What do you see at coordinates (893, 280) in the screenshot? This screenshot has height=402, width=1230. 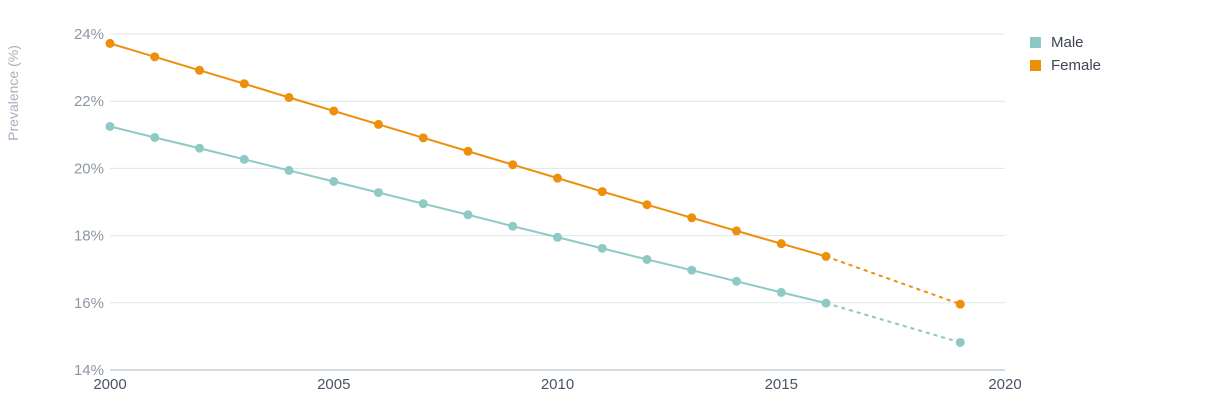 I see `projection-line-female` at bounding box center [893, 280].